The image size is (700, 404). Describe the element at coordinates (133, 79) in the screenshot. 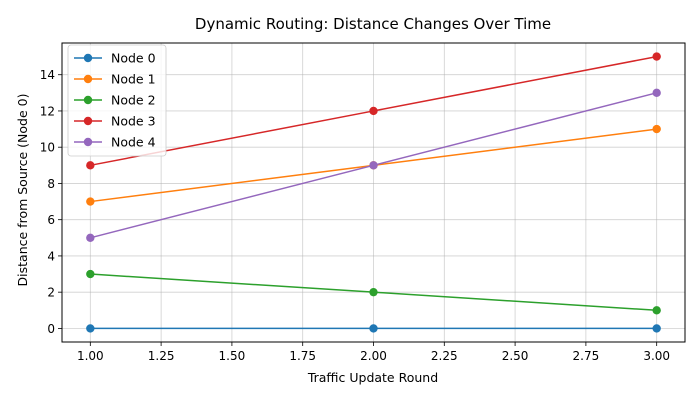

I see `legend-label: Node 1` at that location.